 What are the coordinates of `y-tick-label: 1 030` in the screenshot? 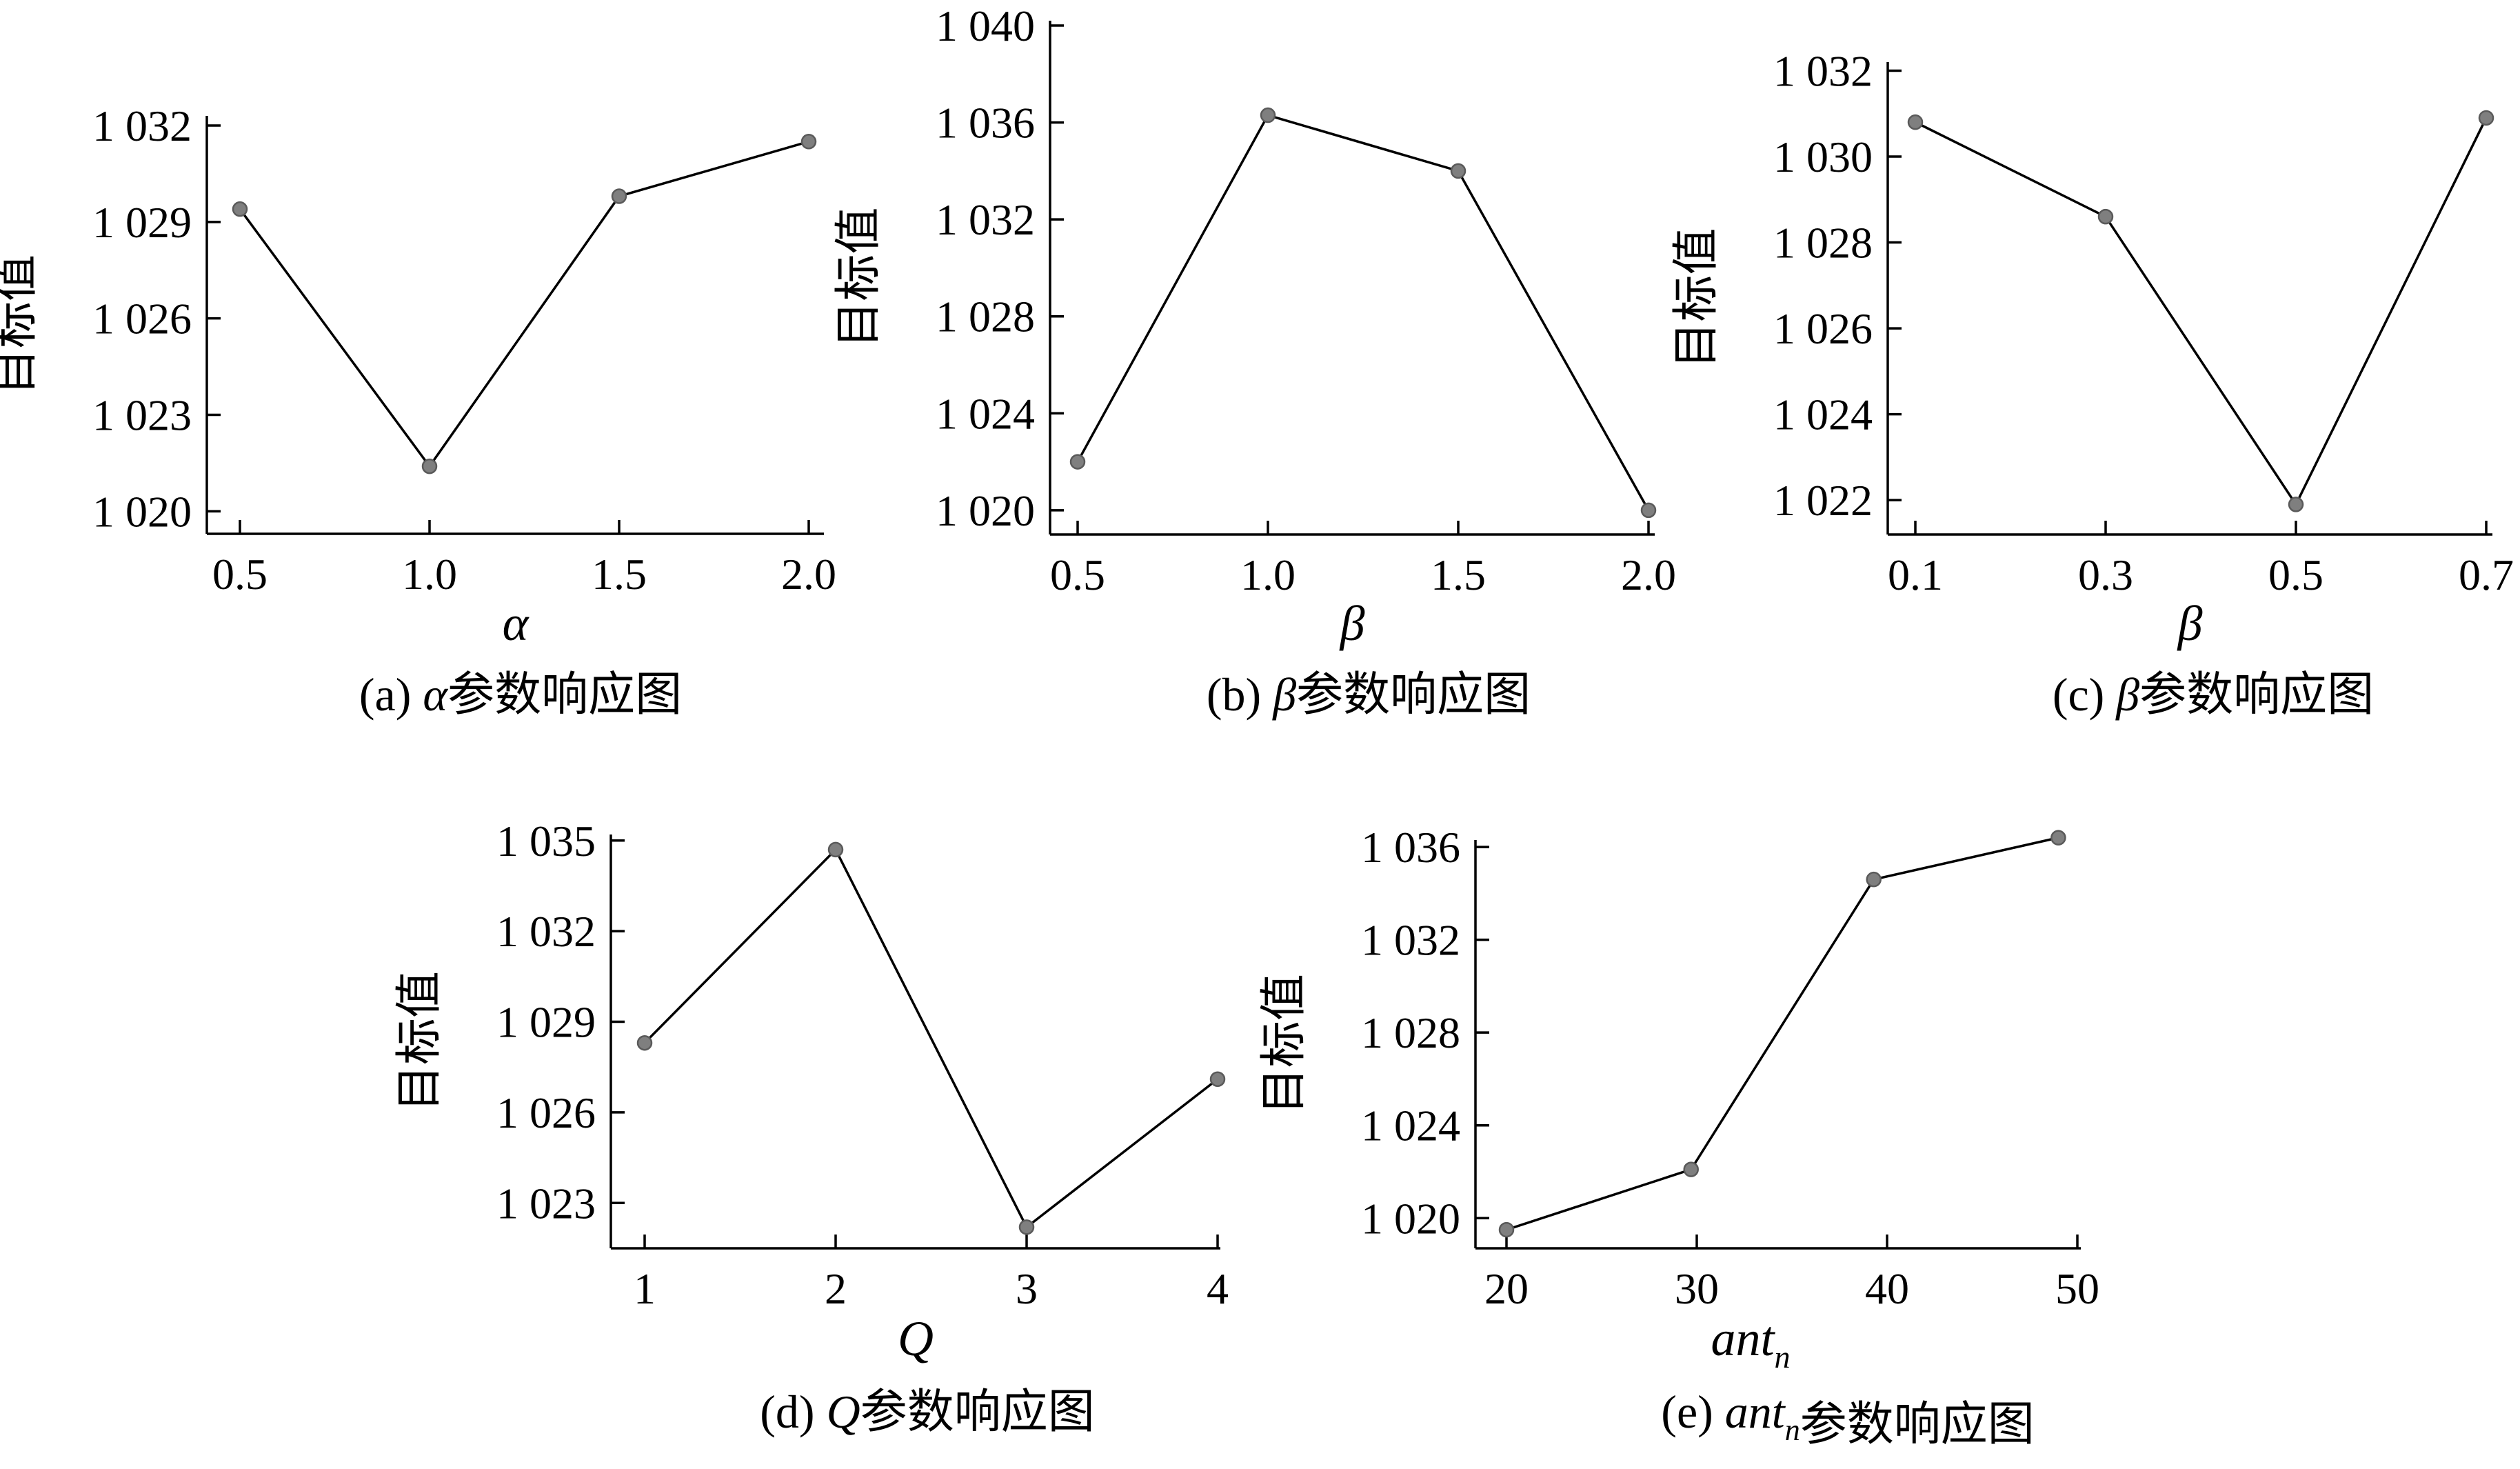 It's located at (1823, 156).